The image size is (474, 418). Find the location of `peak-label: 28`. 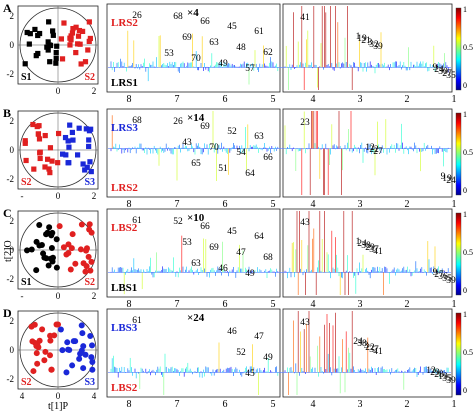

peak-label: 28 is located at coordinates (439, 375).